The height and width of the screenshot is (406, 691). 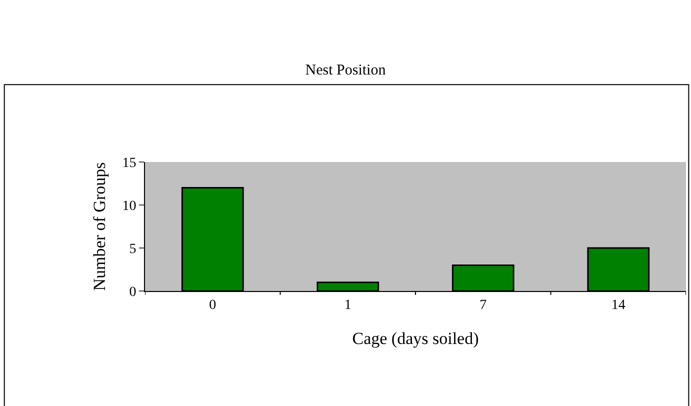 What do you see at coordinates (348, 305) in the screenshot?
I see `x-tick-label: 1` at bounding box center [348, 305].